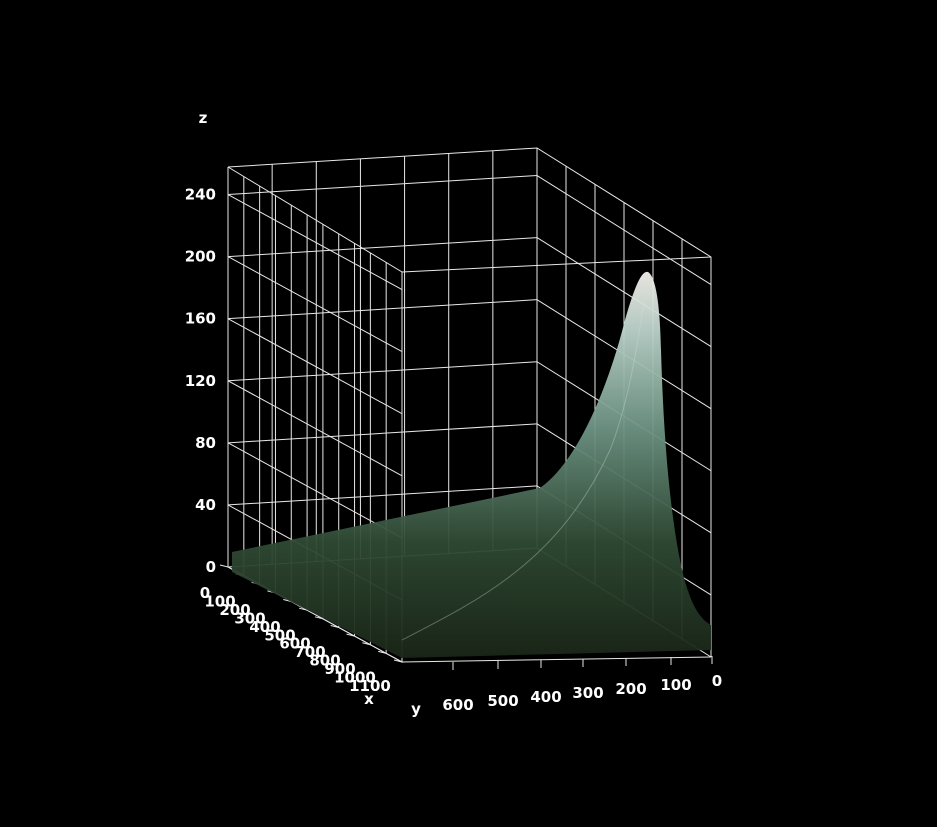 Image resolution: width=937 pixels, height=827 pixels. I want to click on x-tick-label: 800, so click(324, 661).